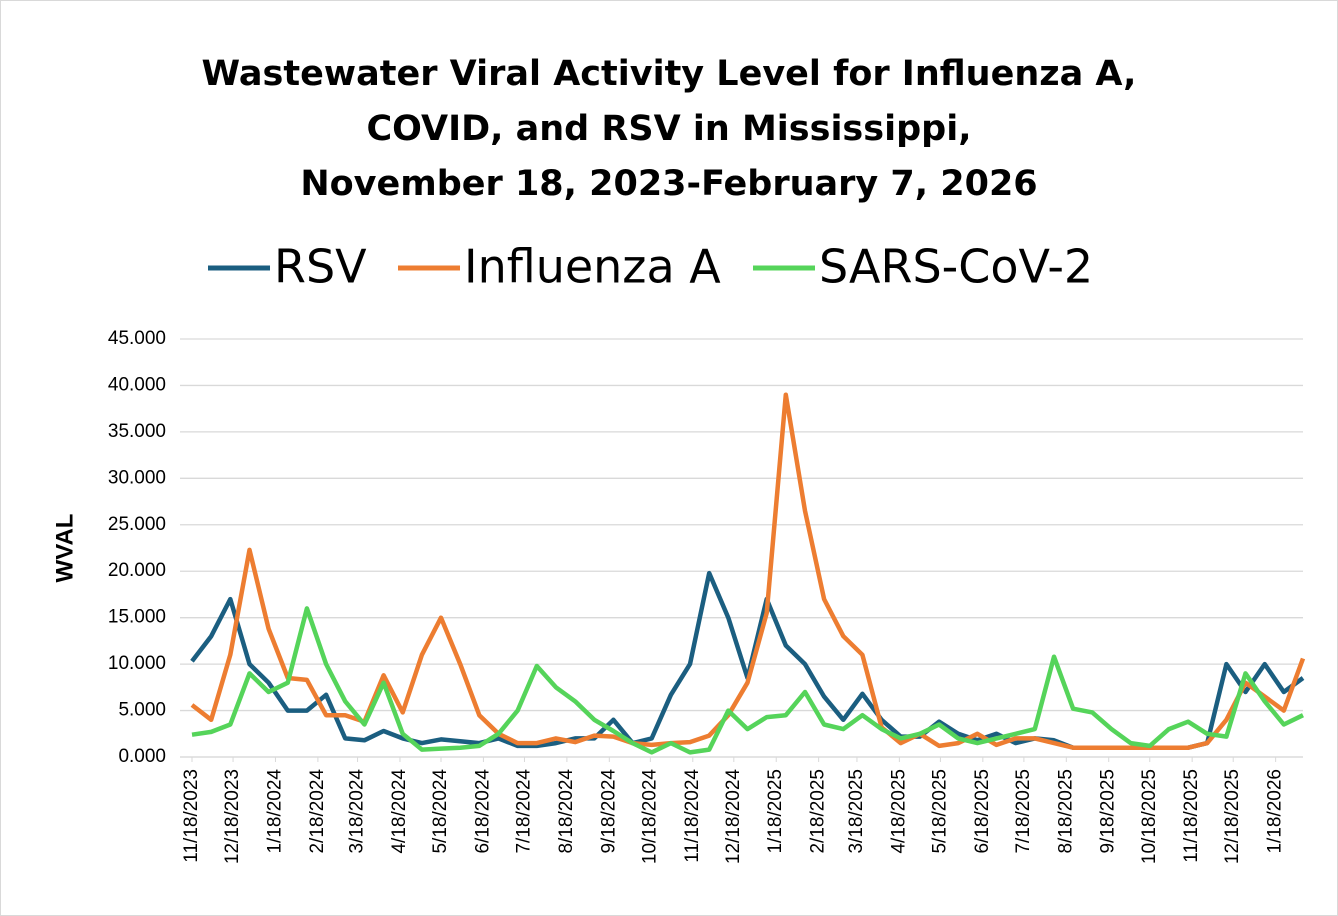 Image resolution: width=1338 pixels, height=916 pixels. What do you see at coordinates (747, 680) in the screenshot?
I see `series-line` at bounding box center [747, 680].